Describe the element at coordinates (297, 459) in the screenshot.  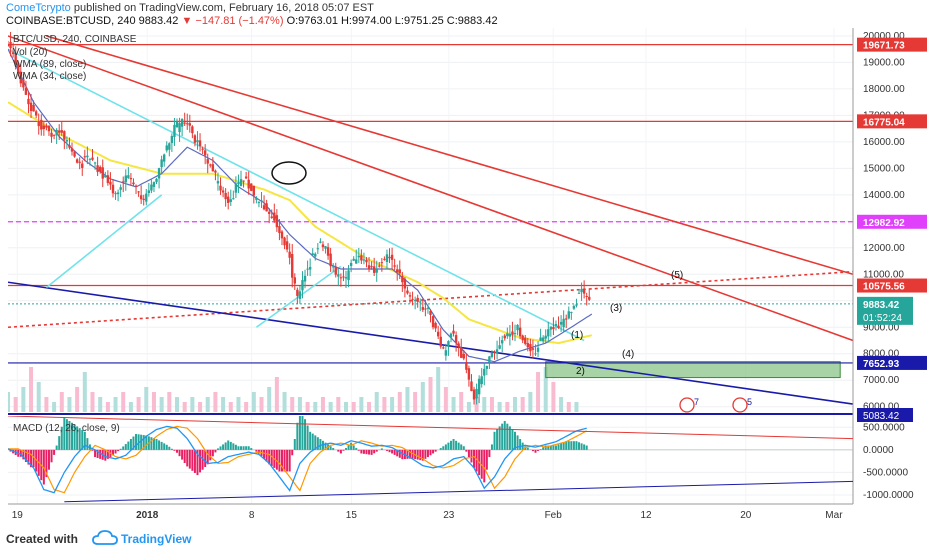
I see `macd-line` at that location.